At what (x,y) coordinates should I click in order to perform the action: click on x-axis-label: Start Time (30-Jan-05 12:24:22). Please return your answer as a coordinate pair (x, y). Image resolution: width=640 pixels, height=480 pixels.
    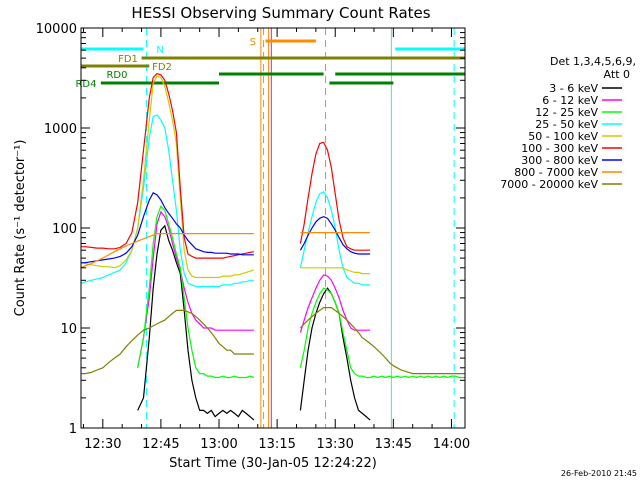
    Looking at the image, I should click on (273, 463).